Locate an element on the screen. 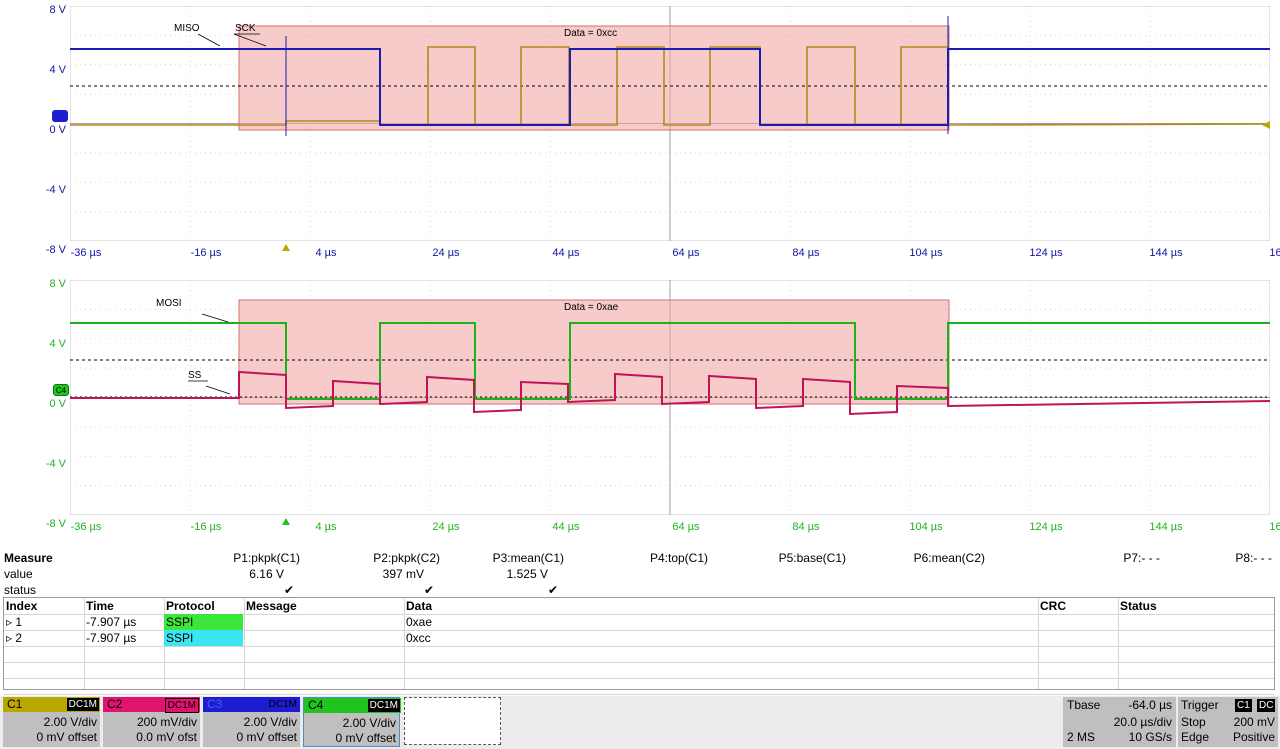 The width and height of the screenshot is (1280, 749). mosi-leader is located at coordinates (215, 318).